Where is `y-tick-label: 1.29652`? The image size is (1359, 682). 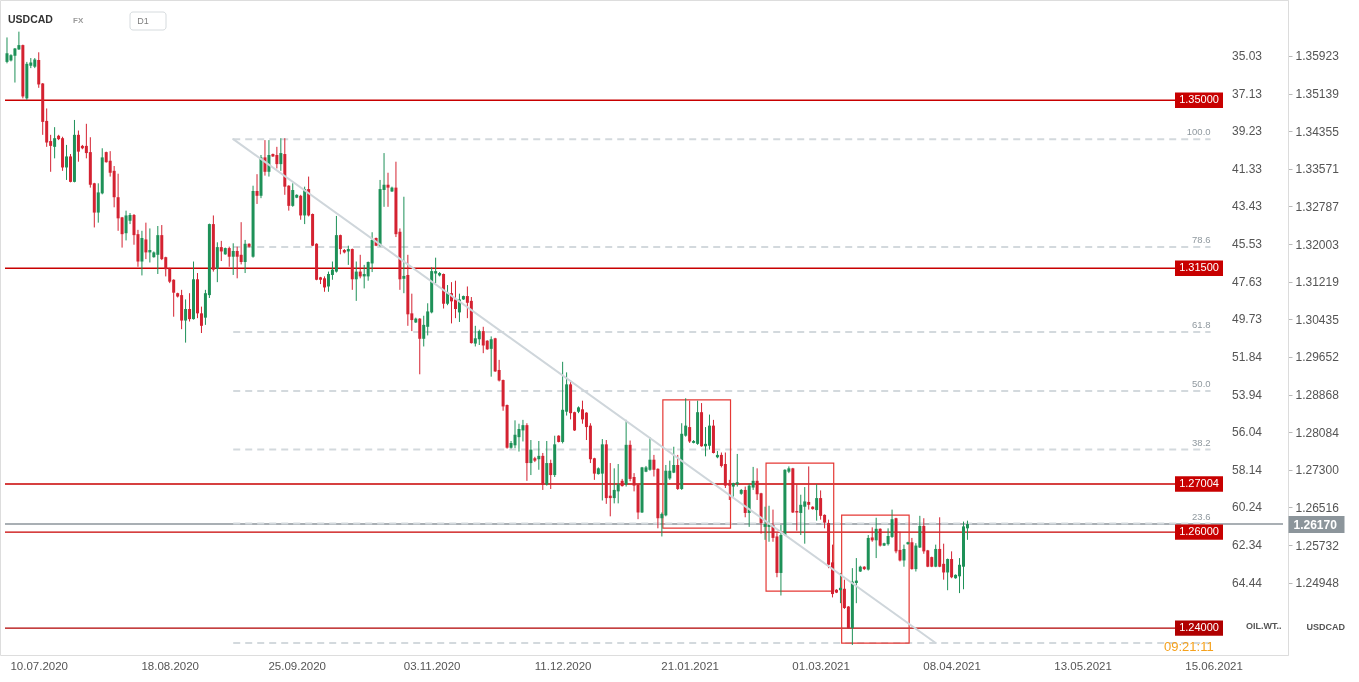
y-tick-label: 1.29652 is located at coordinates (1317, 357).